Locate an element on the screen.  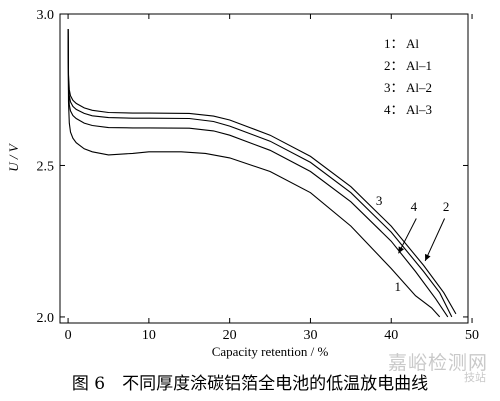
curve-annotations: 1 2 3 4 is located at coordinates (413, 243).